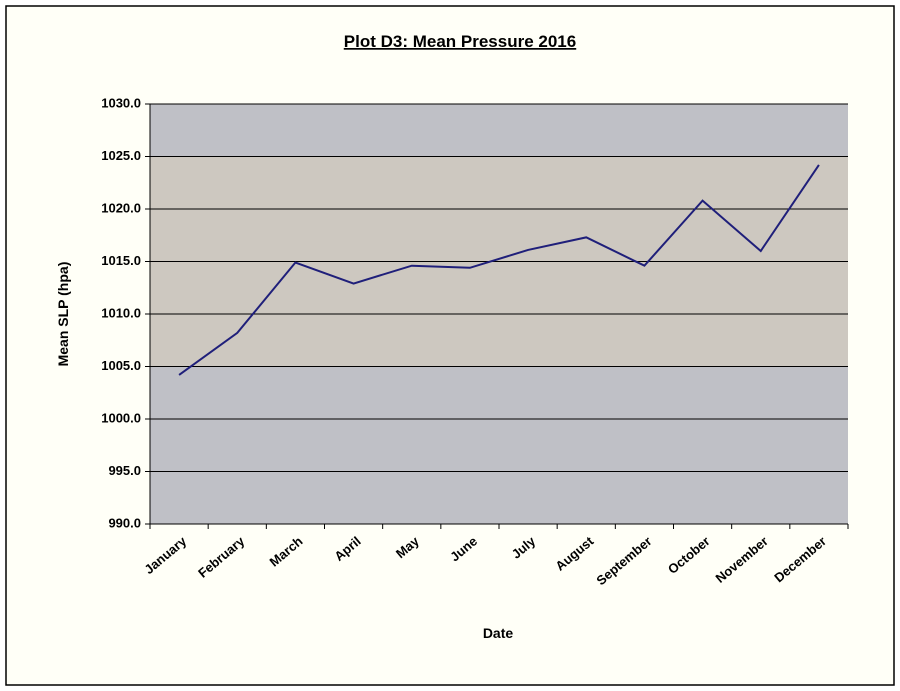 Image resolution: width=900 pixels, height=691 pixels. I want to click on y-axis-label: Mean SLP (hpa), so click(63, 314).